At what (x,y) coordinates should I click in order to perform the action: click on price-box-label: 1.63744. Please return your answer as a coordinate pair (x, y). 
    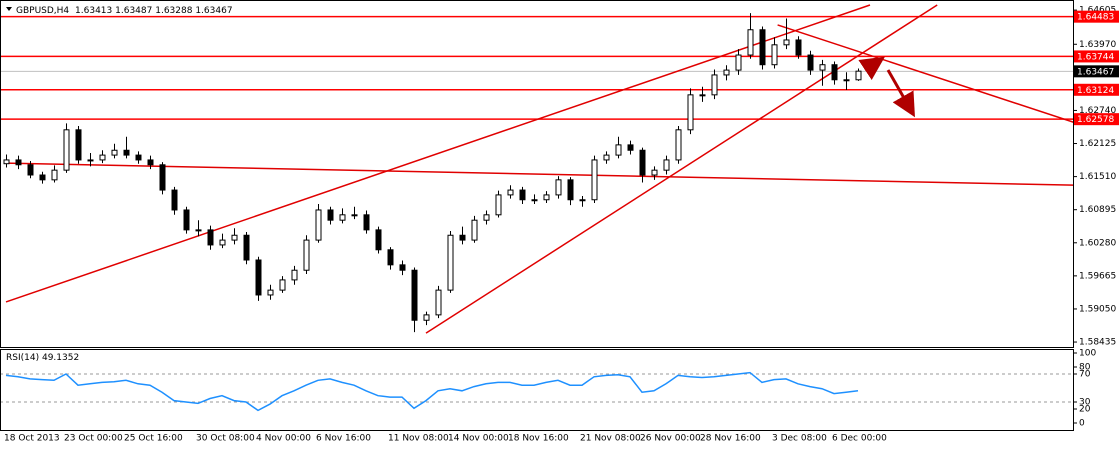
    Looking at the image, I should click on (1095, 57).